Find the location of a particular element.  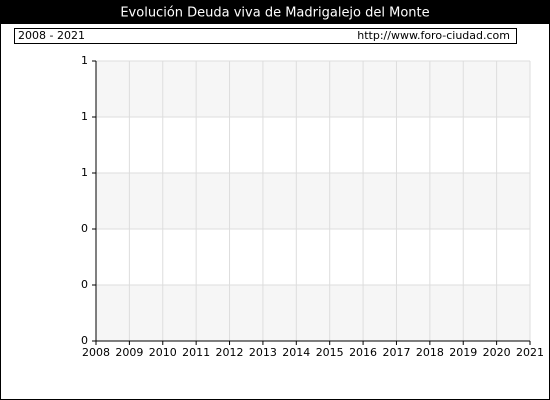

x-tick-label: 2020 is located at coordinates (497, 352).